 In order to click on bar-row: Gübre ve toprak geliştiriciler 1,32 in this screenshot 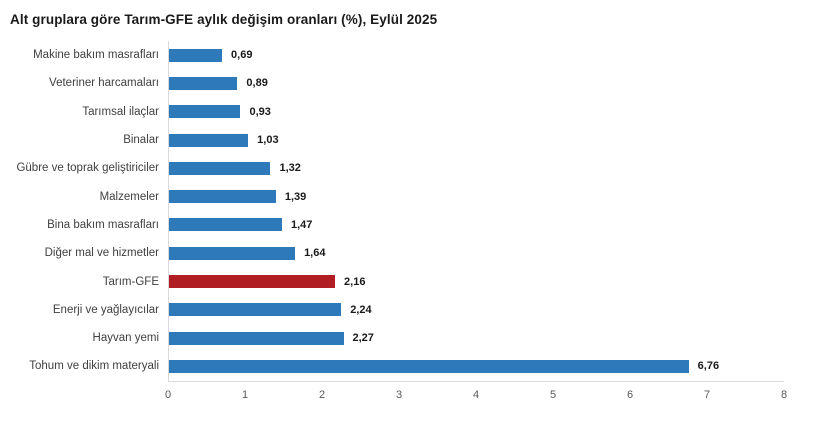, I will do `click(392, 168)`.